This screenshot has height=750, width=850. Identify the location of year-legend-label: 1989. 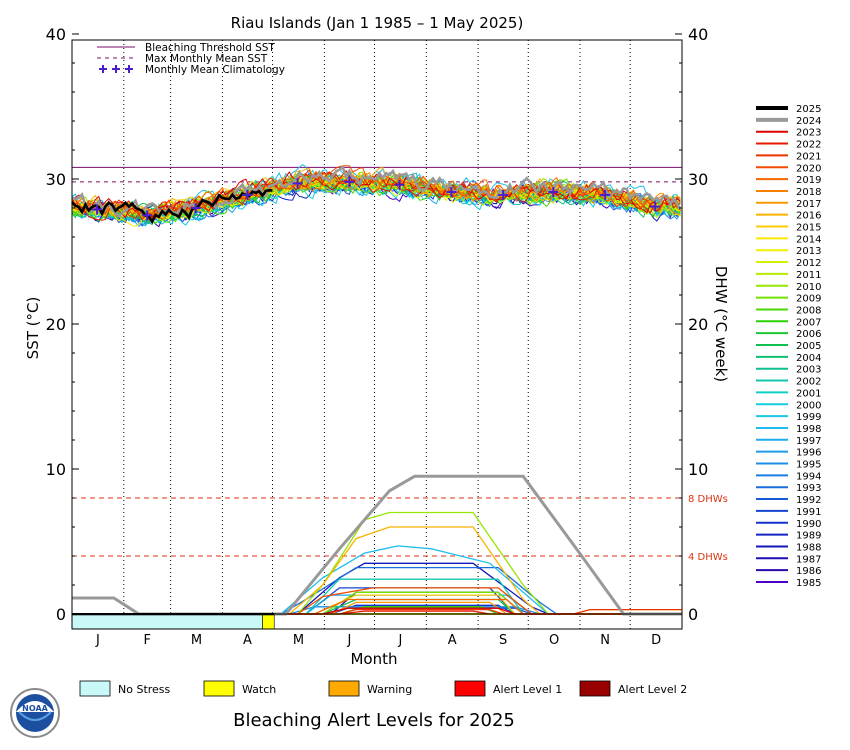
(808, 536).